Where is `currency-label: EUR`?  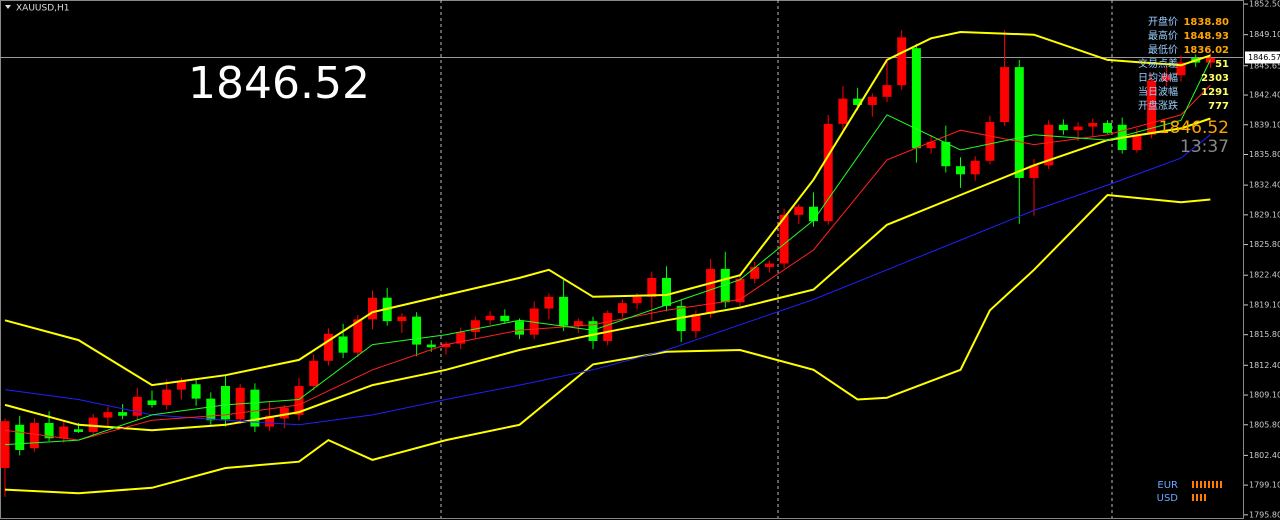 currency-label: EUR is located at coordinates (1167, 485).